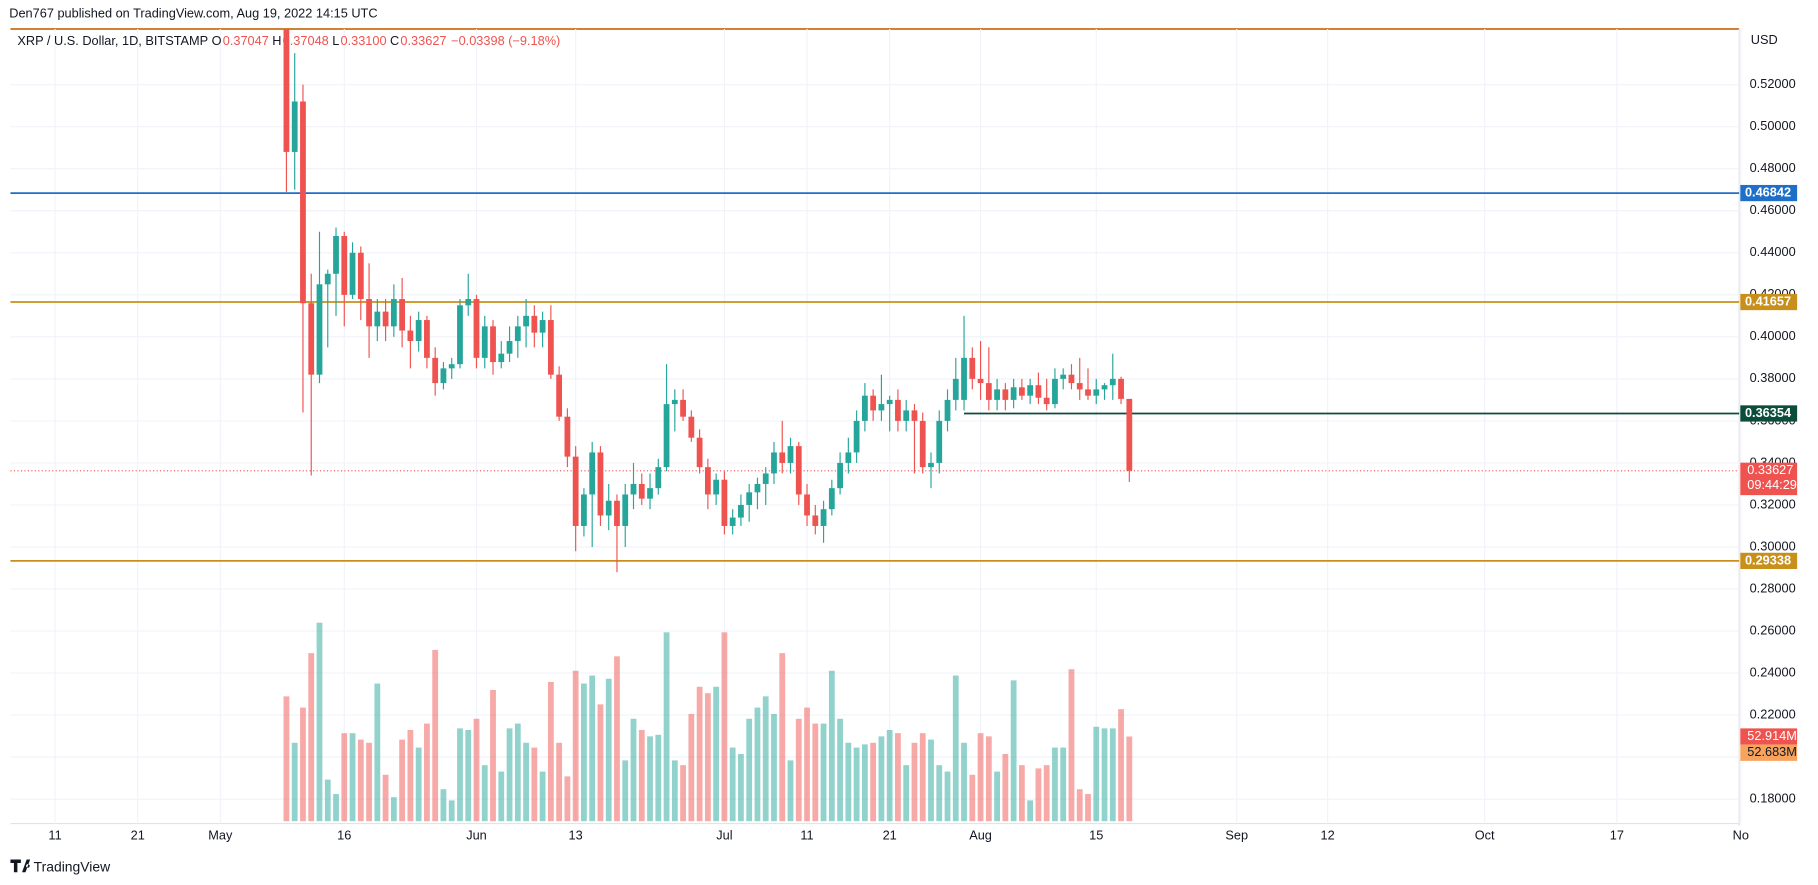 The image size is (1818, 885). I want to click on x-tick-label: Aug, so click(980, 835).